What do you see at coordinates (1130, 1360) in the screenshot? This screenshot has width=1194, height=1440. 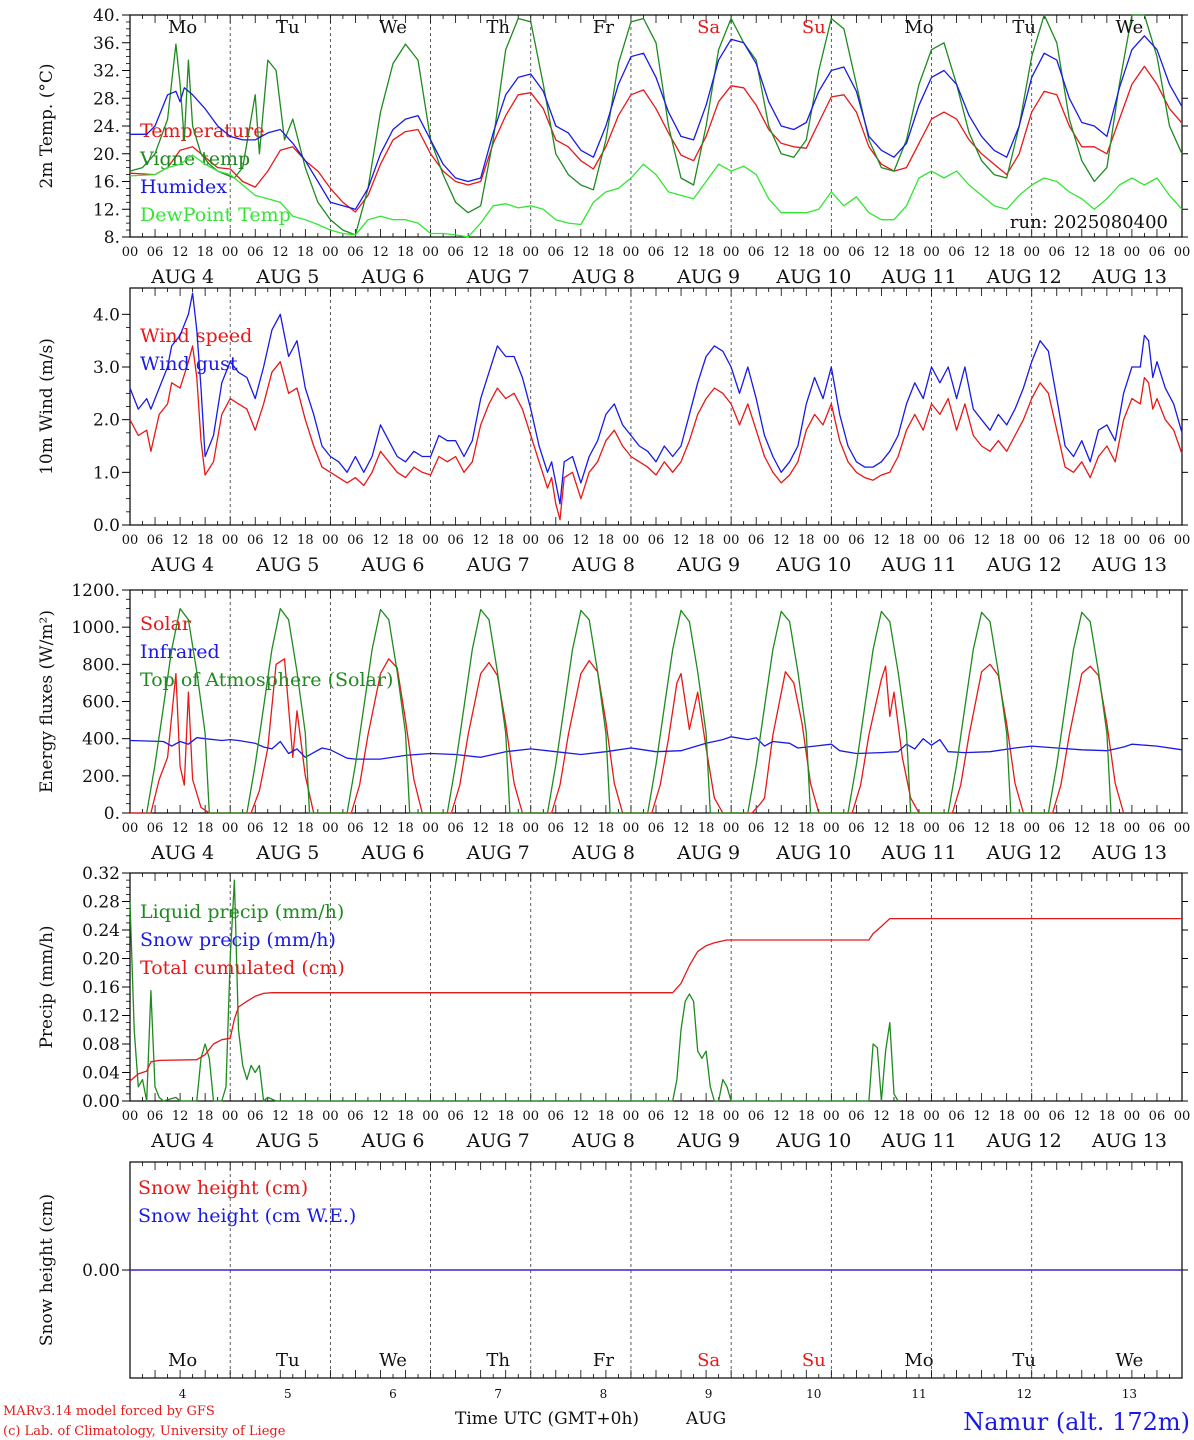 I see `weekday-label: We` at bounding box center [1130, 1360].